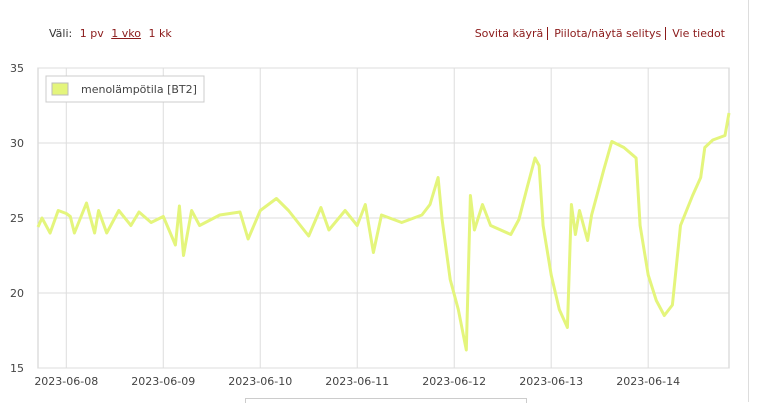 The width and height of the screenshot is (765, 403). I want to click on legend-box, so click(125, 89).